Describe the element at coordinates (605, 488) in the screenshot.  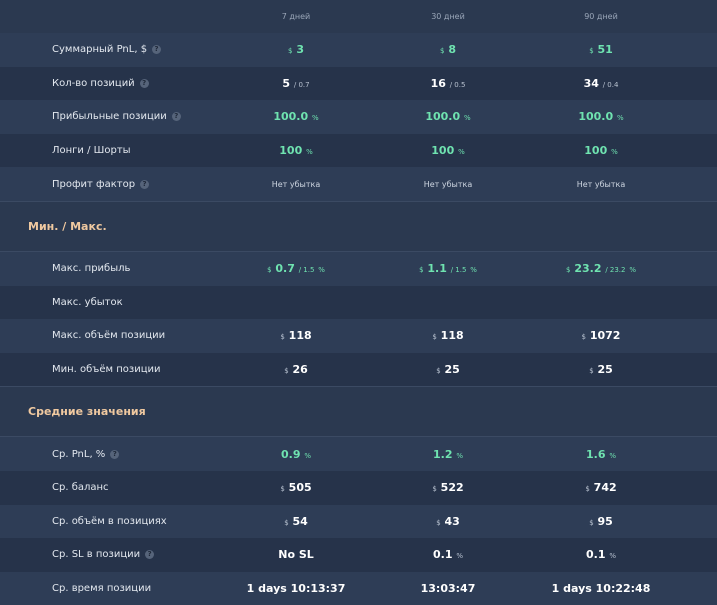
I see `value-number: 742` at that location.